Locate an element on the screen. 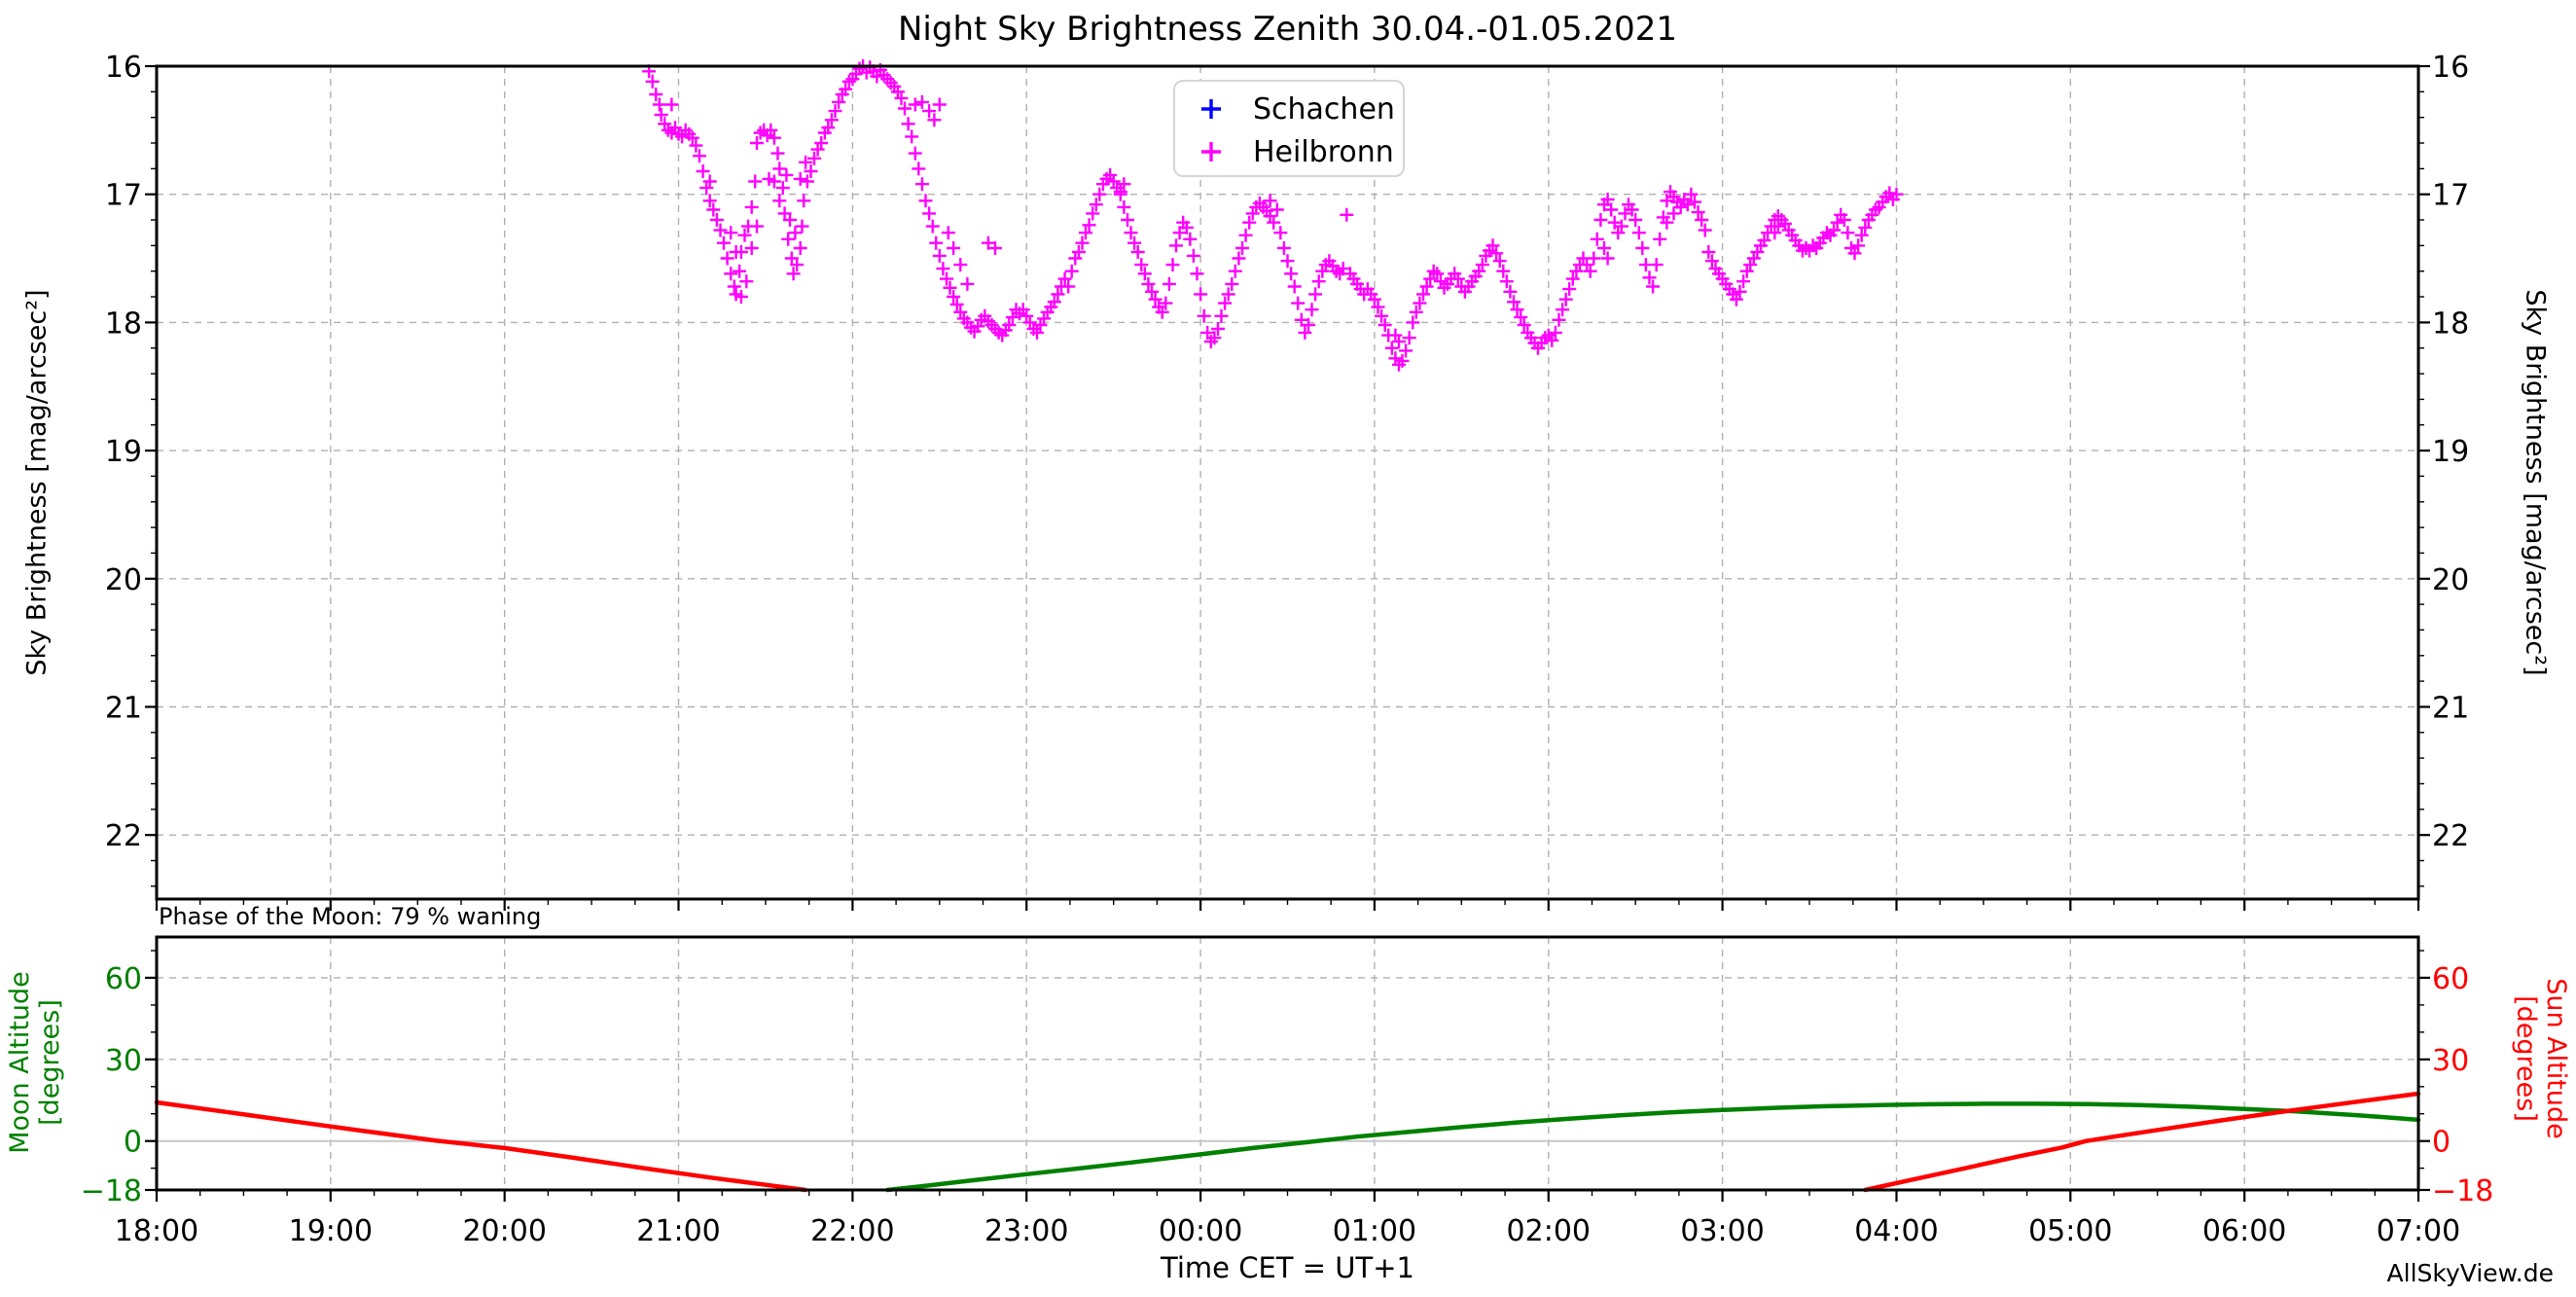  legend-item-schachen: Schachen is located at coordinates (1289, 109).